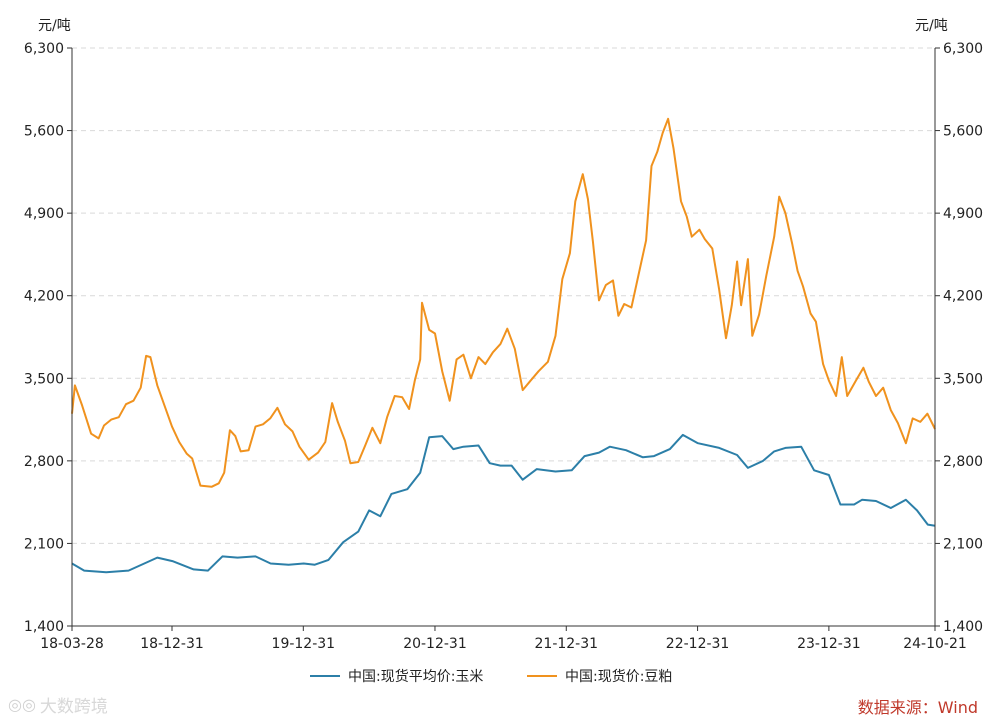 The width and height of the screenshot is (1000, 722). Describe the element at coordinates (44, 214) in the screenshot. I see `y-tick-label-left: 4,900` at that location.